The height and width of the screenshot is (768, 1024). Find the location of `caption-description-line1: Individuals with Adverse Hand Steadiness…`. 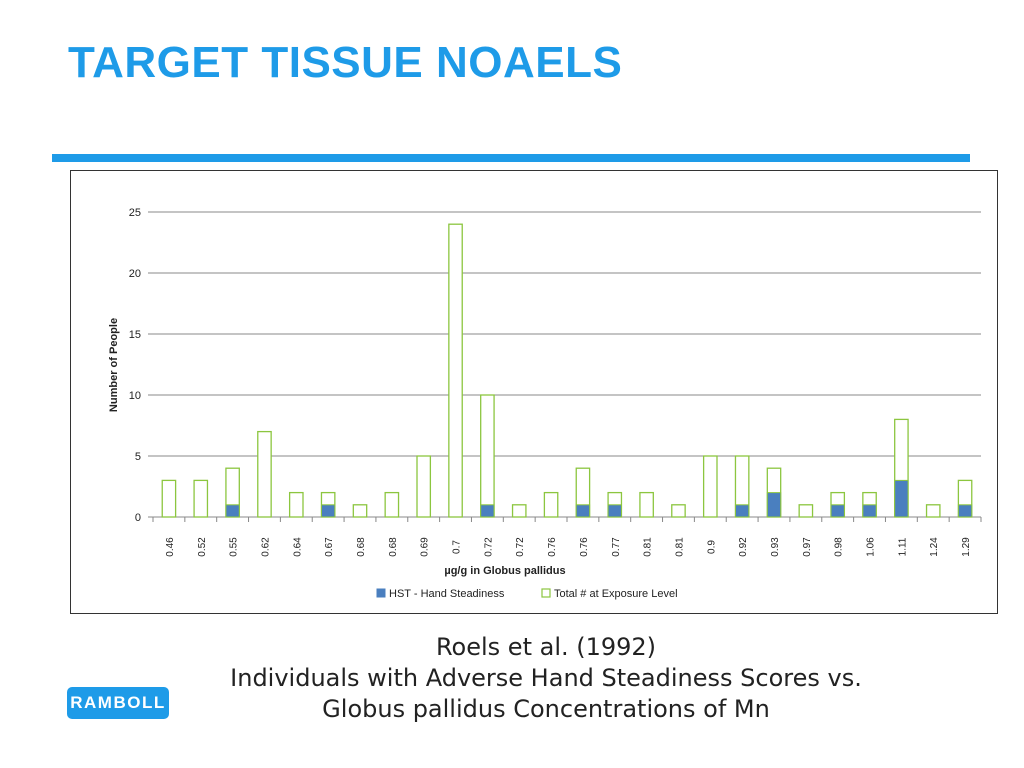

caption-description-line1: Individuals with Adverse Hand Steadiness… is located at coordinates (546, 678).